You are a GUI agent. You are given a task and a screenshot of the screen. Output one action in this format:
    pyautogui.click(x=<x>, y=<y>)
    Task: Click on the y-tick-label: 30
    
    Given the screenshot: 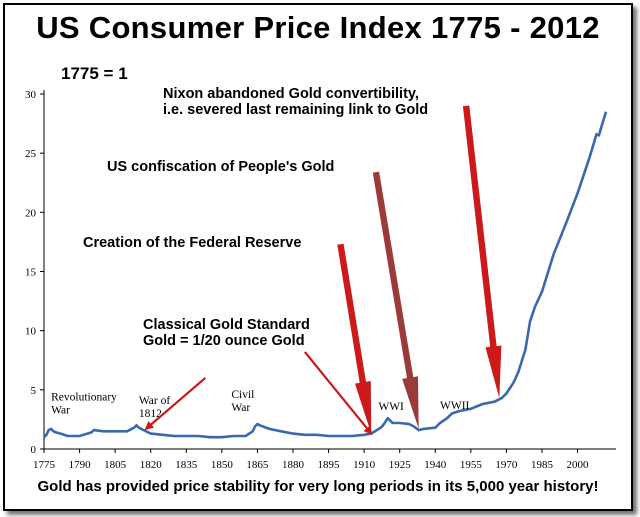 What is the action you would take?
    pyautogui.click(x=31, y=95)
    